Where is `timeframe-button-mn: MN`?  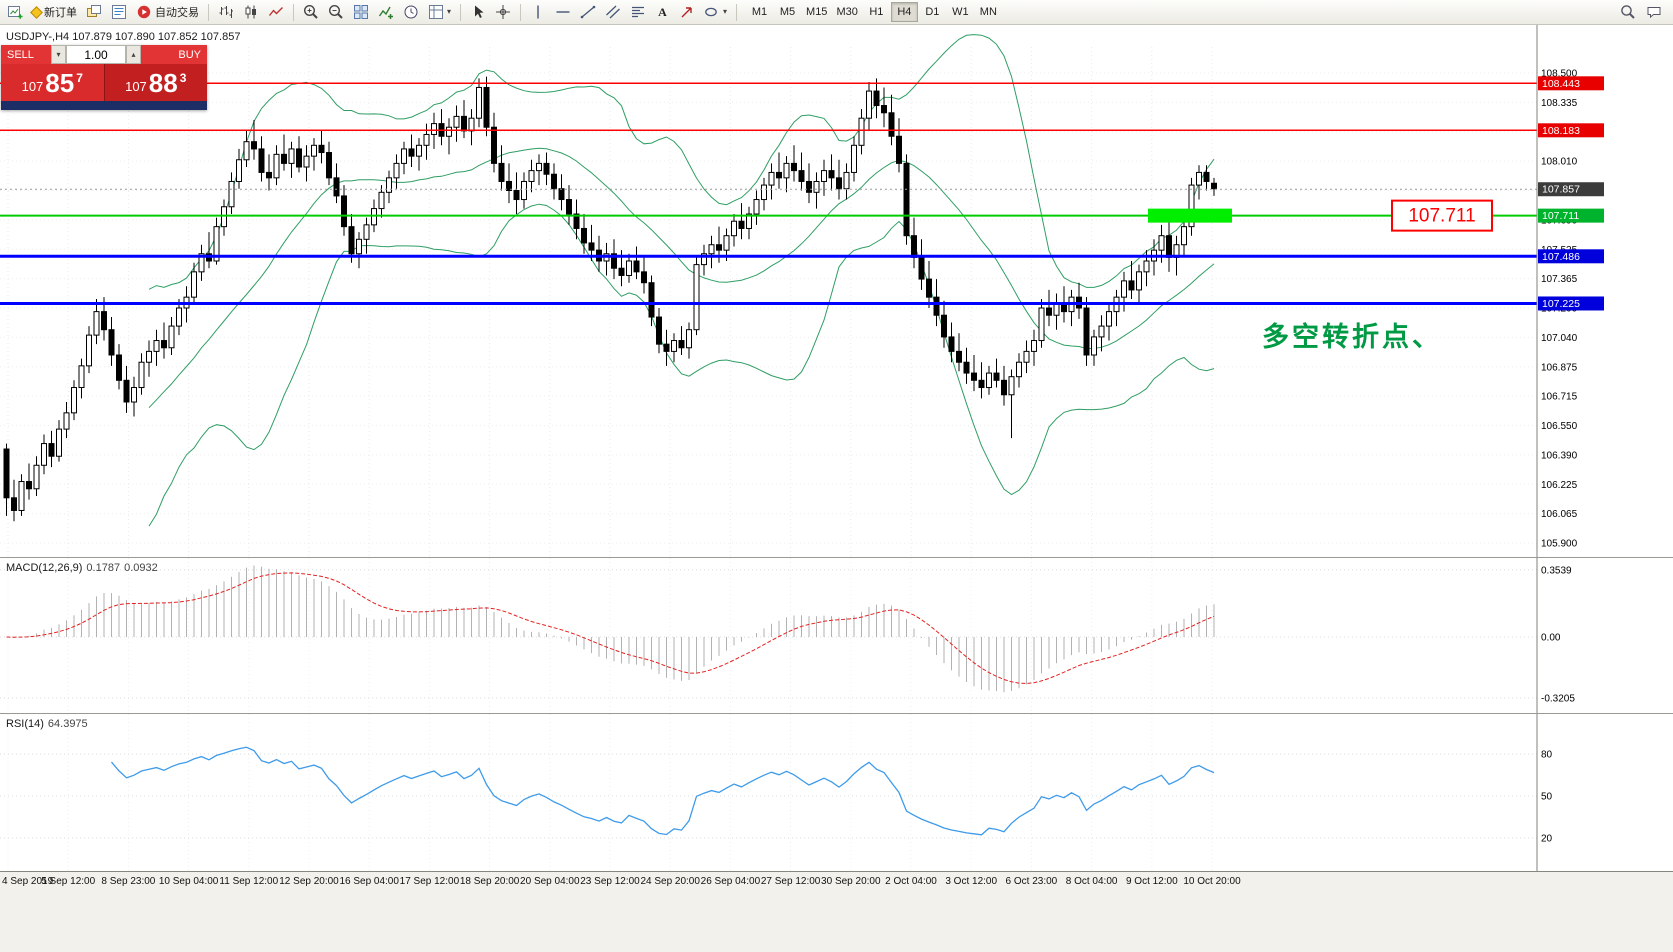
timeframe-button-mn: MN is located at coordinates (988, 12).